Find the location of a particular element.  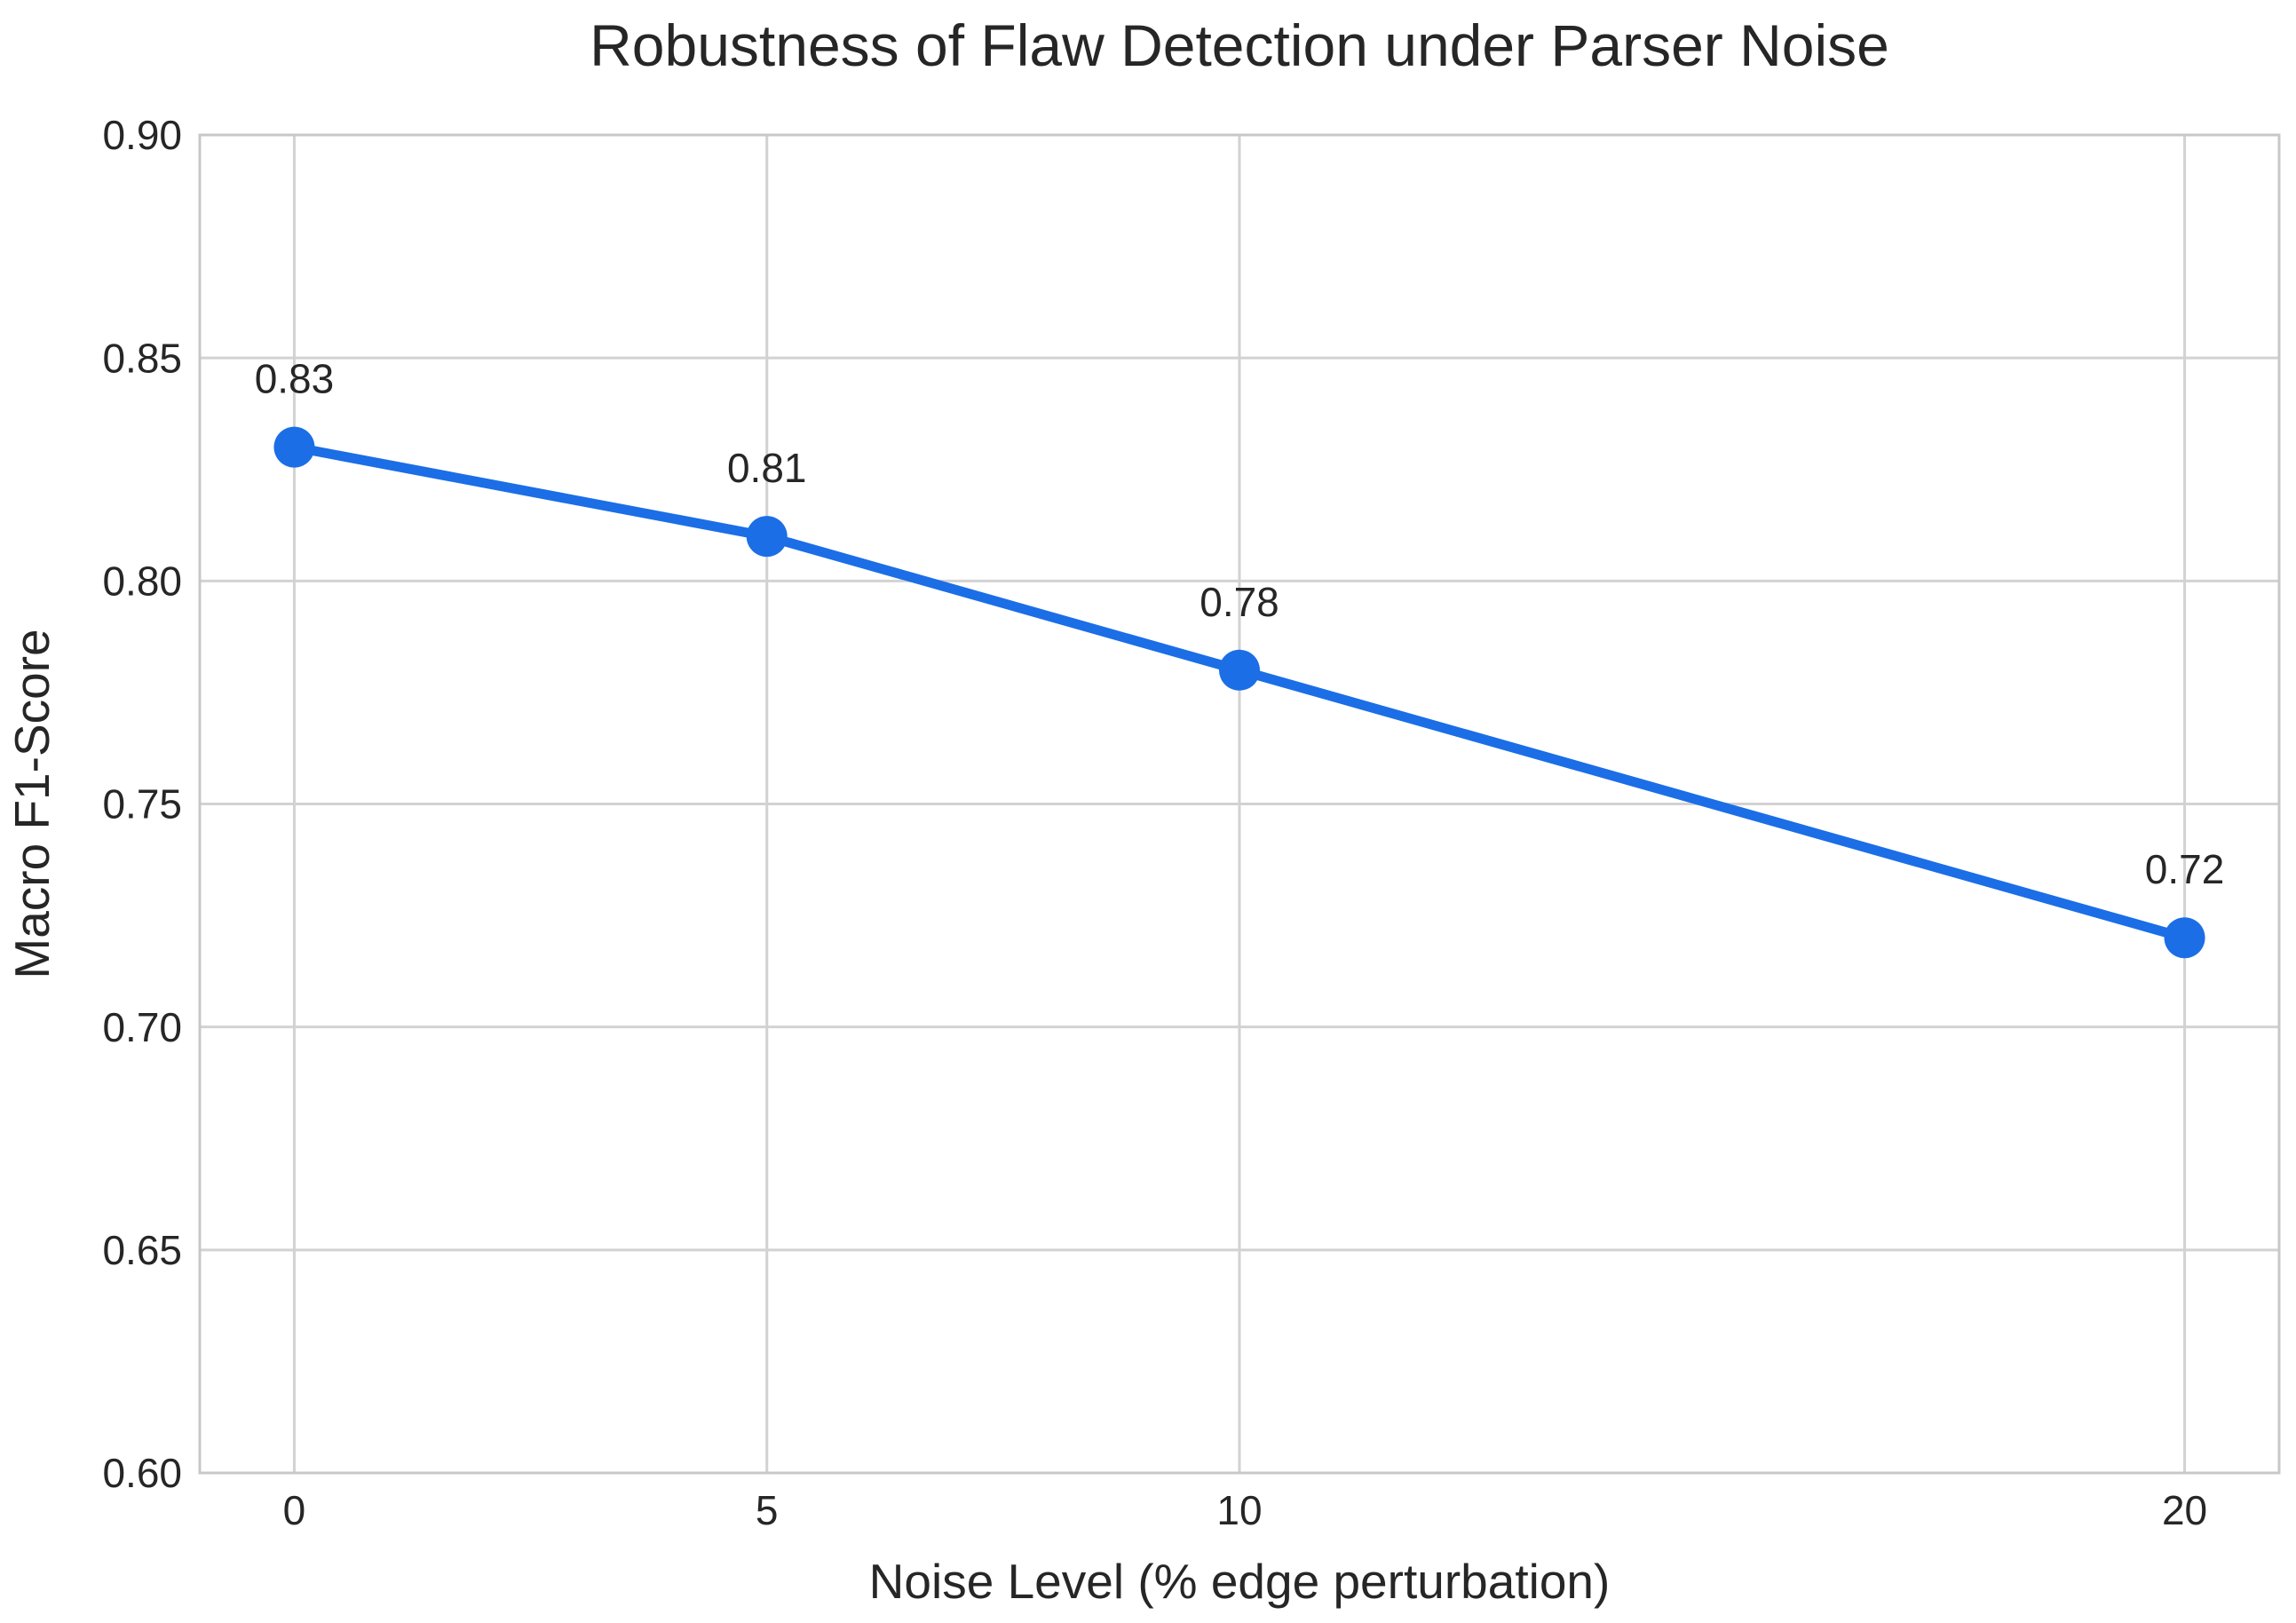

y-tick-label: 0.85 is located at coordinates (142, 358).